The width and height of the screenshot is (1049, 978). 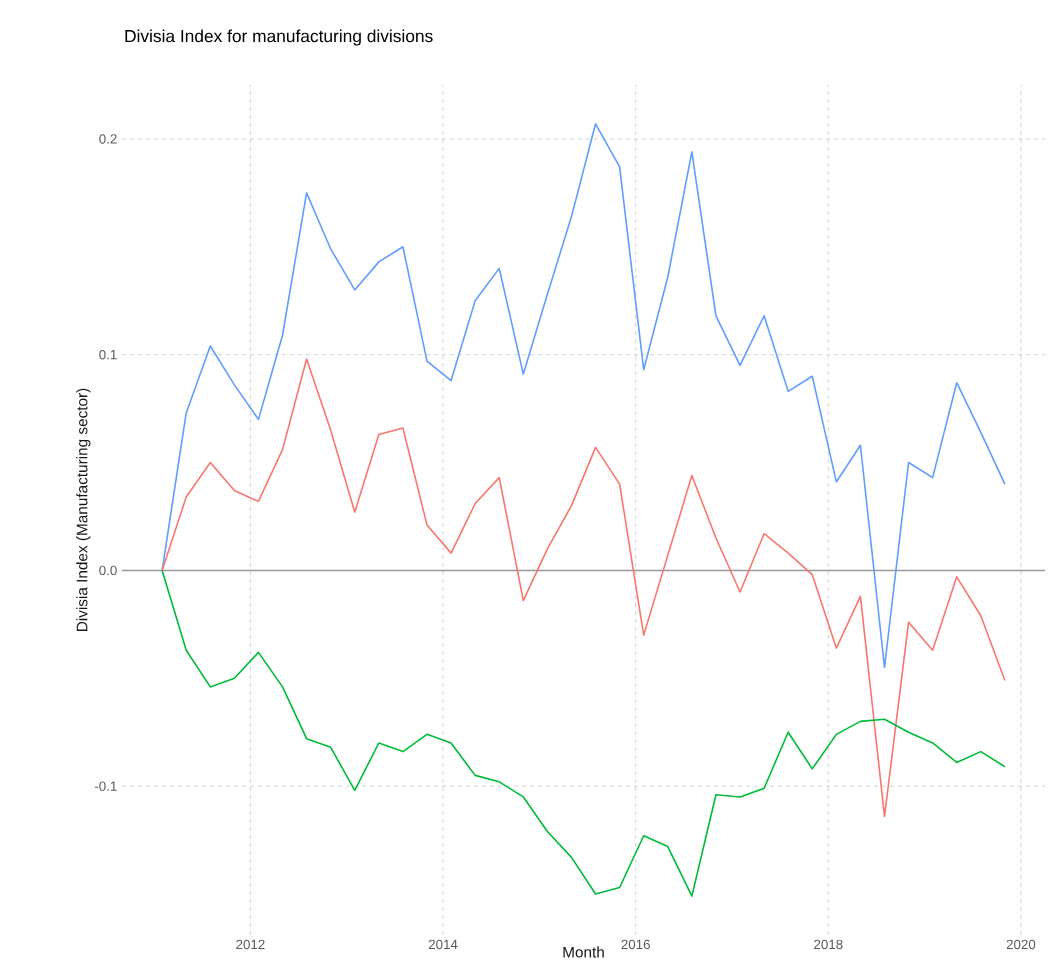 I want to click on x-tick-label: 2016, so click(x=635, y=944).